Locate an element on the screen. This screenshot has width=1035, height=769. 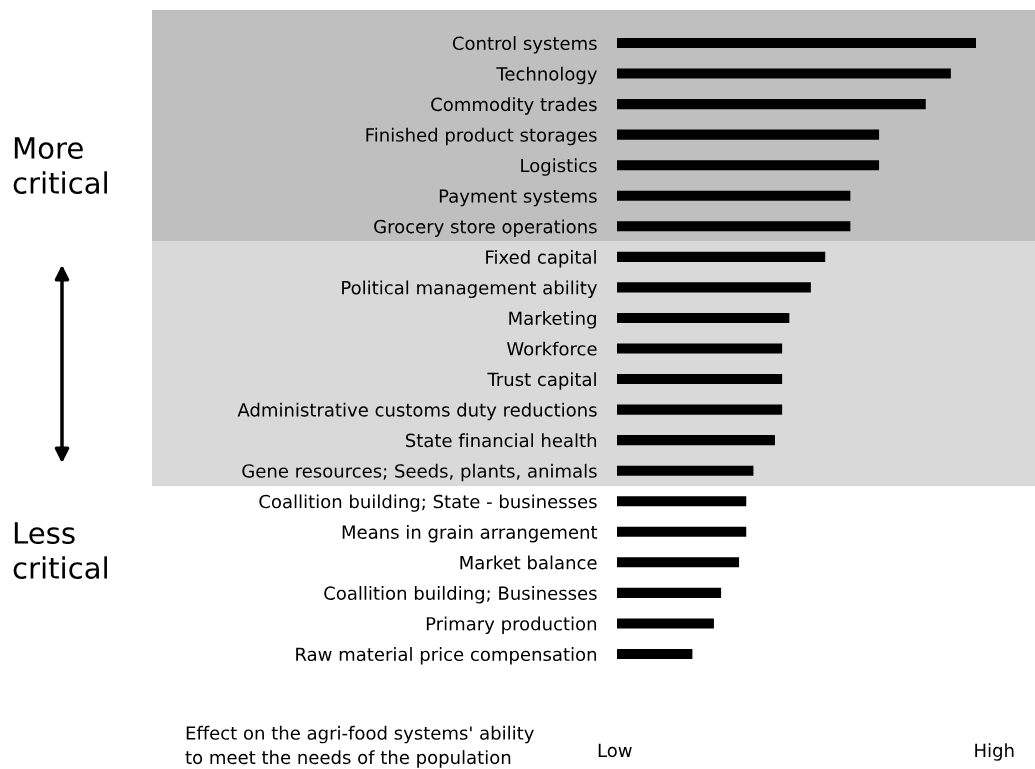
text: Low is located at coordinates (615, 750).